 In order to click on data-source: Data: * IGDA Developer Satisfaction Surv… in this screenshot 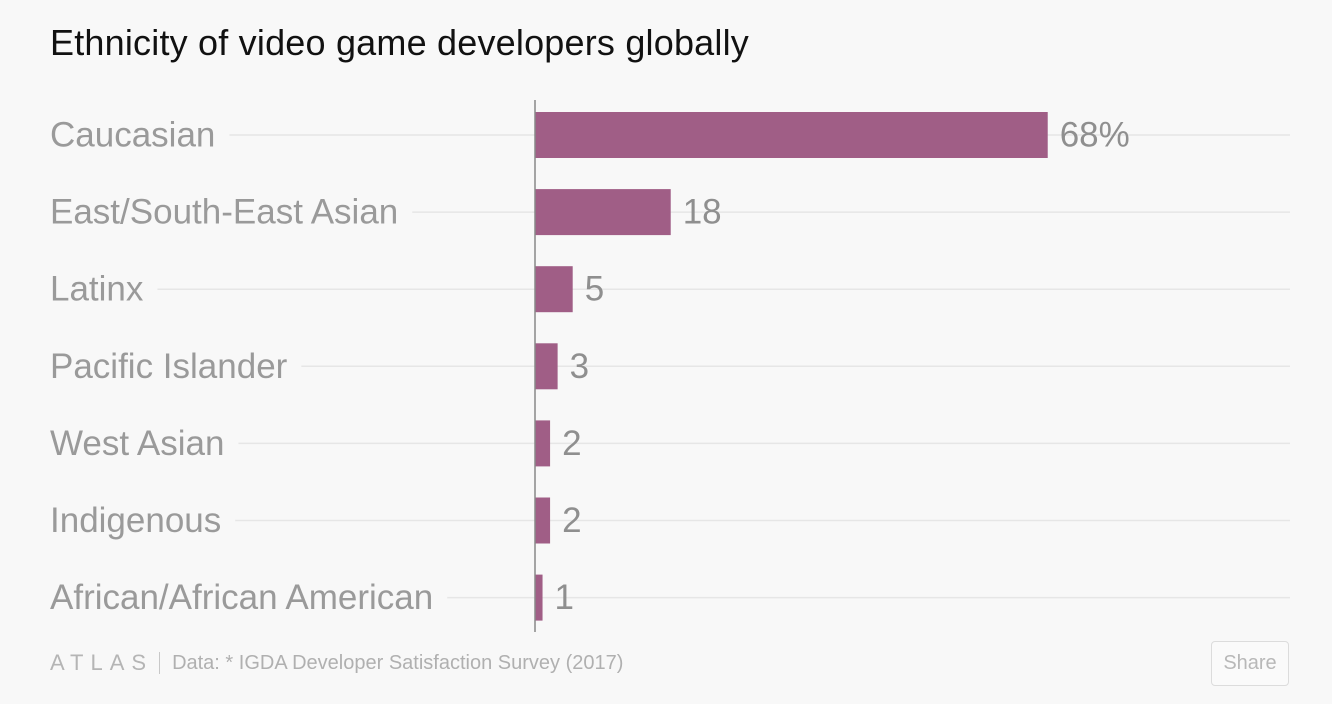, I will do `click(398, 662)`.